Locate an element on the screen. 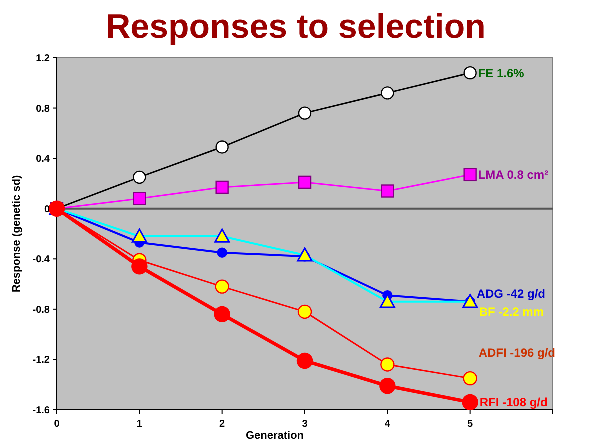  series-label: RFI -108 g/d is located at coordinates (514, 403).